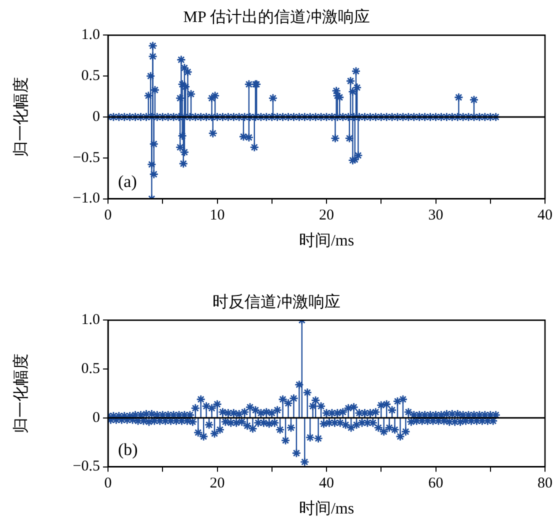 Image resolution: width=559 pixels, height=523 pixels. I want to click on chart-title: MP 估计出的信道冲激响应, so click(276, 17).